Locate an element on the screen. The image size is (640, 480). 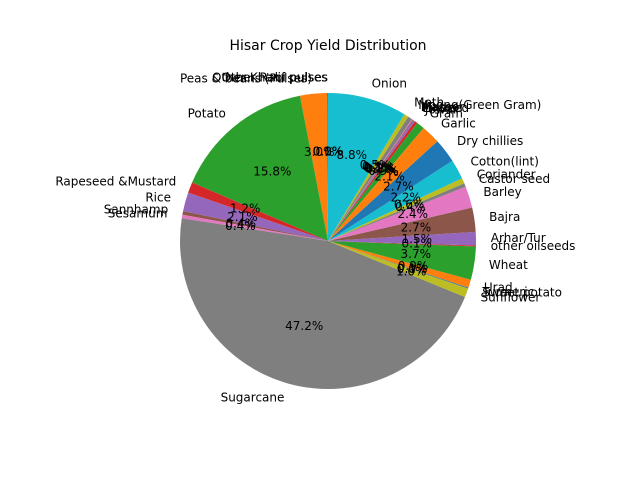
pct-turmeric: 0.1% is located at coordinates (412, 269).